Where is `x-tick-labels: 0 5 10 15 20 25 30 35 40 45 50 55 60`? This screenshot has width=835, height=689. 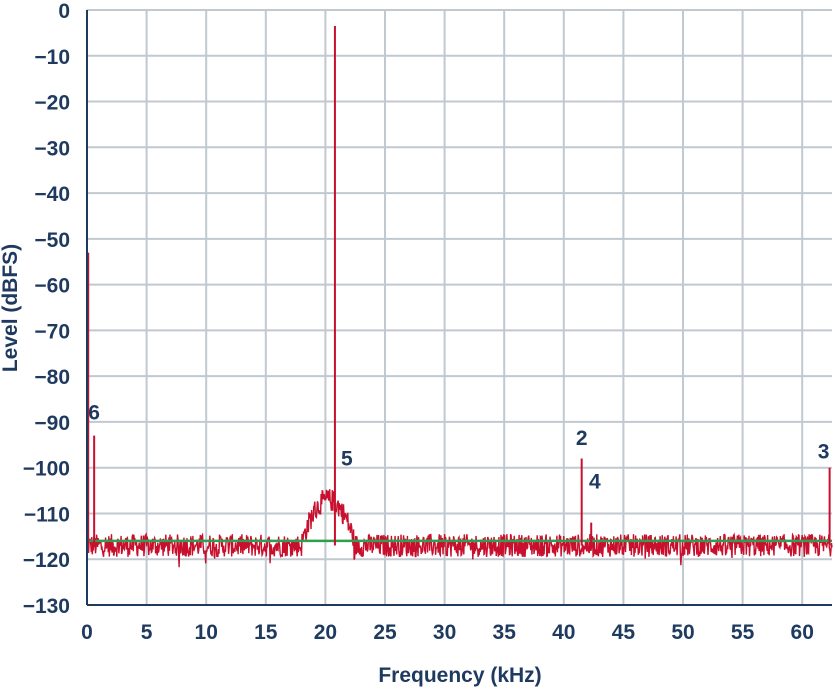 x-tick-labels: 0 5 10 15 20 25 30 35 40 45 50 55 60 is located at coordinates (447, 632).